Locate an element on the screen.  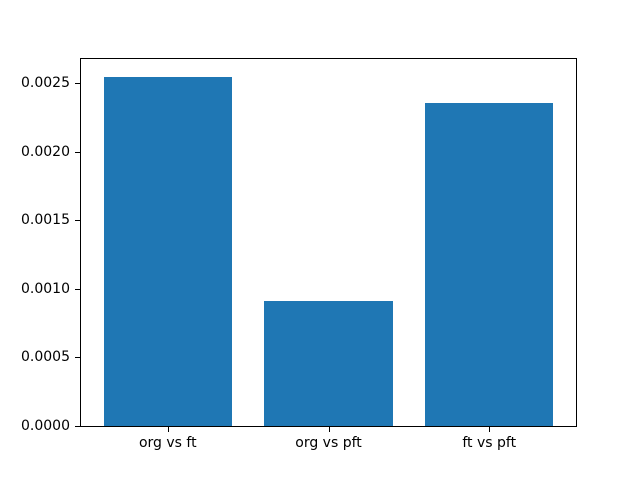
bar-ft-vs-pft is located at coordinates (489, 264).